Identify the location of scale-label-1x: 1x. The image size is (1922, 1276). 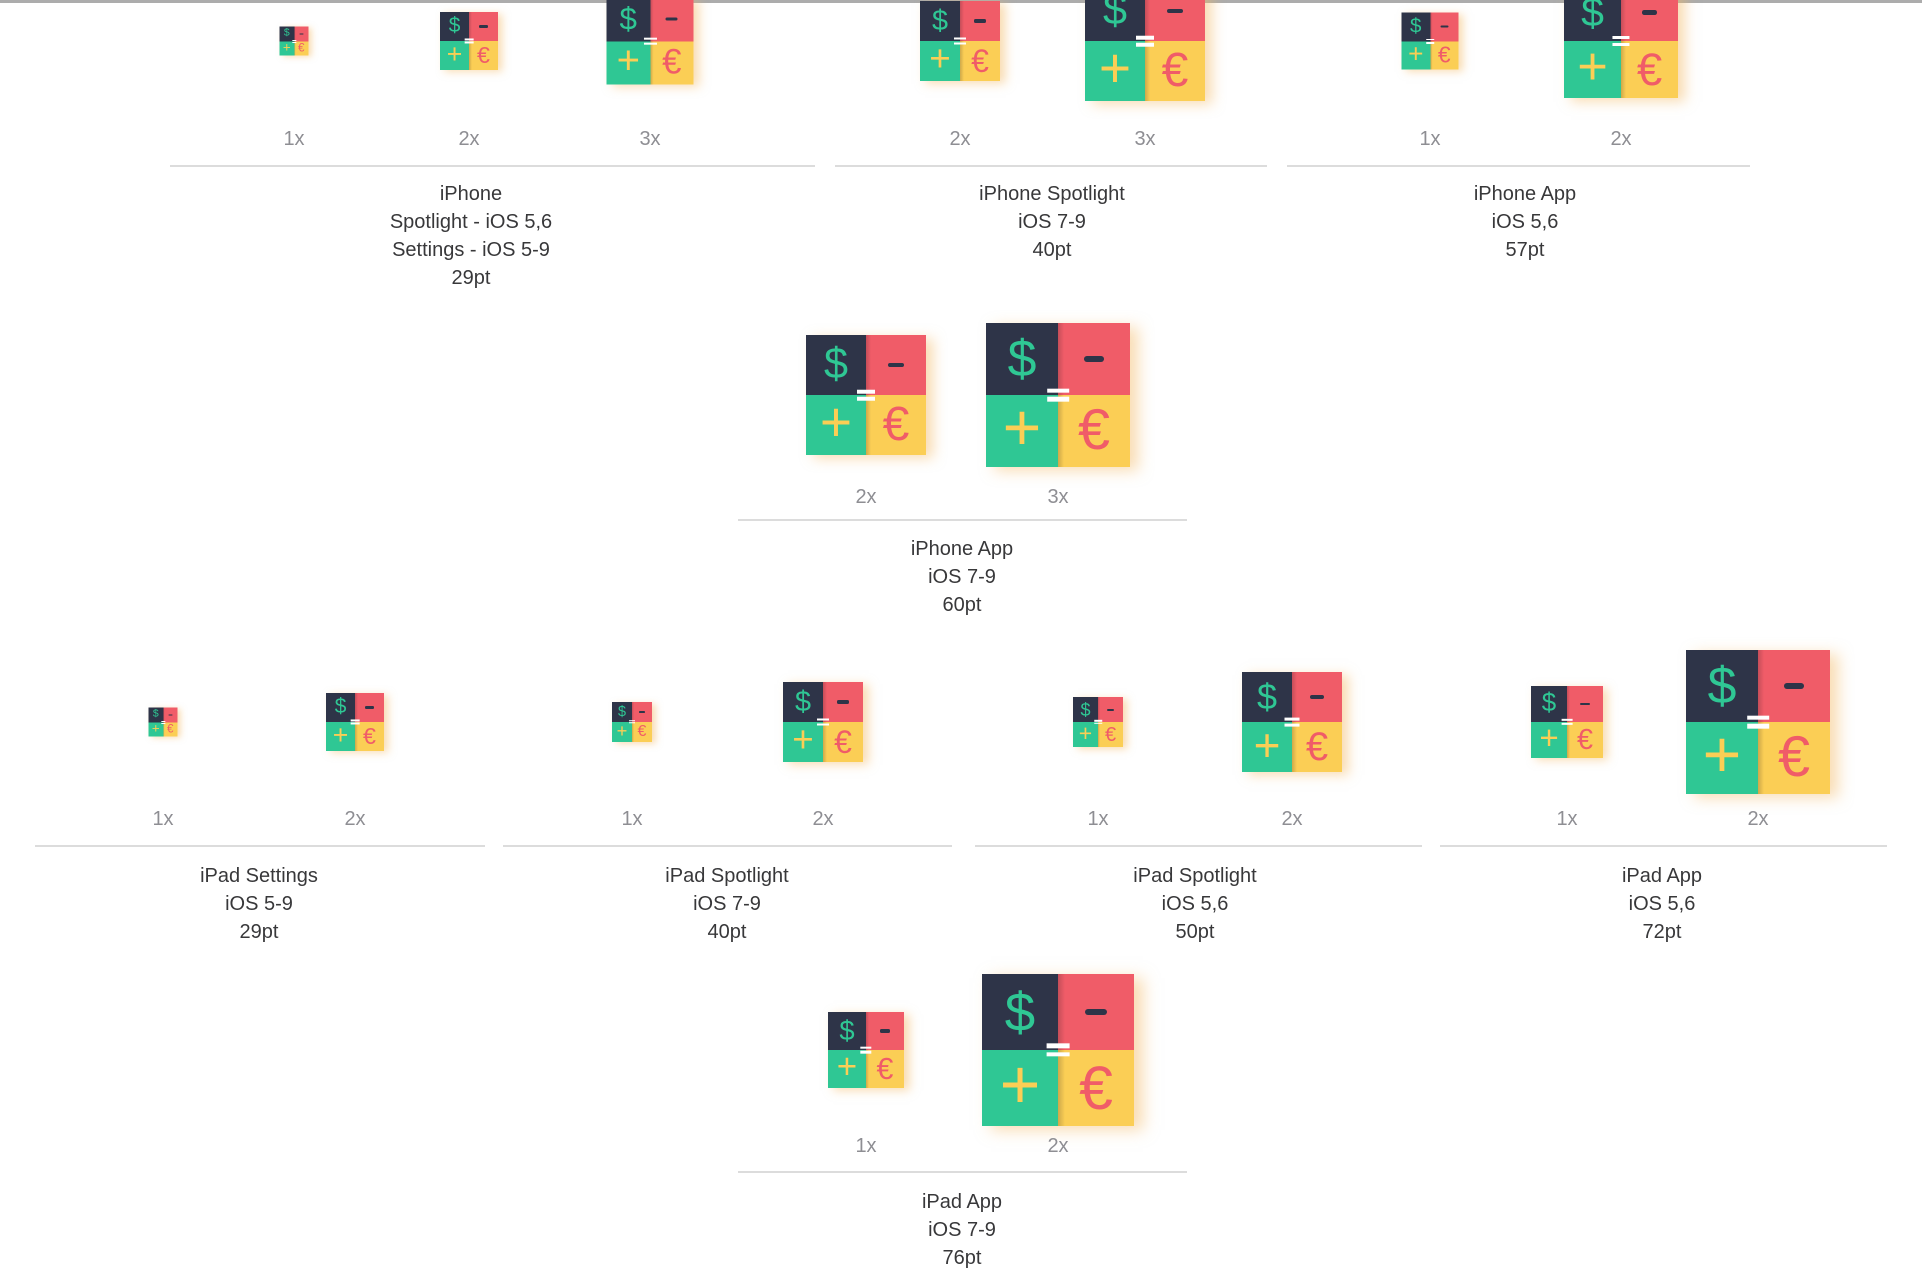
(163, 819).